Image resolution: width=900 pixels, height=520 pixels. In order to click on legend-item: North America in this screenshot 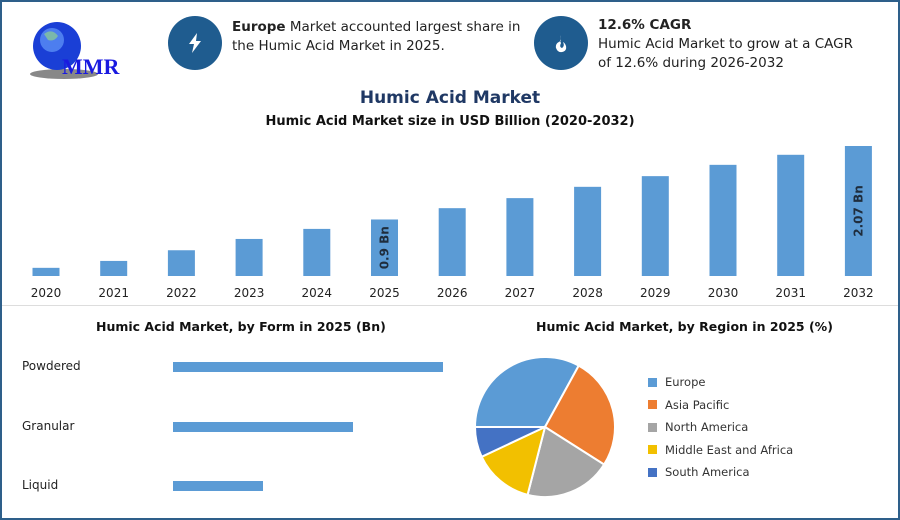, I will do `click(698, 427)`.